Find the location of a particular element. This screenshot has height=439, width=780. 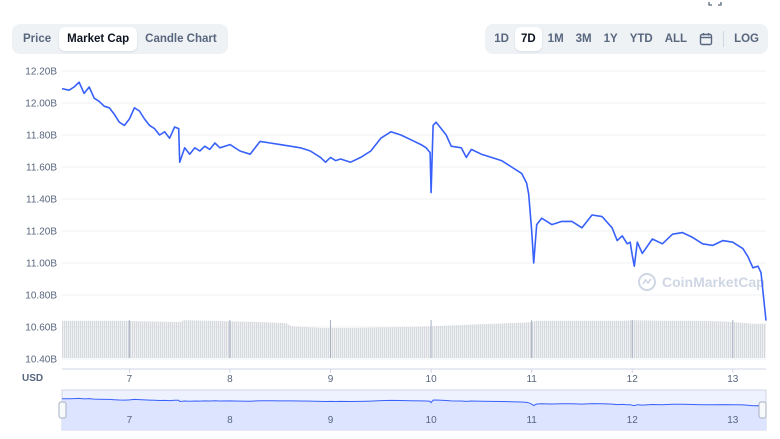

navigator-handle-left is located at coordinates (62, 410).